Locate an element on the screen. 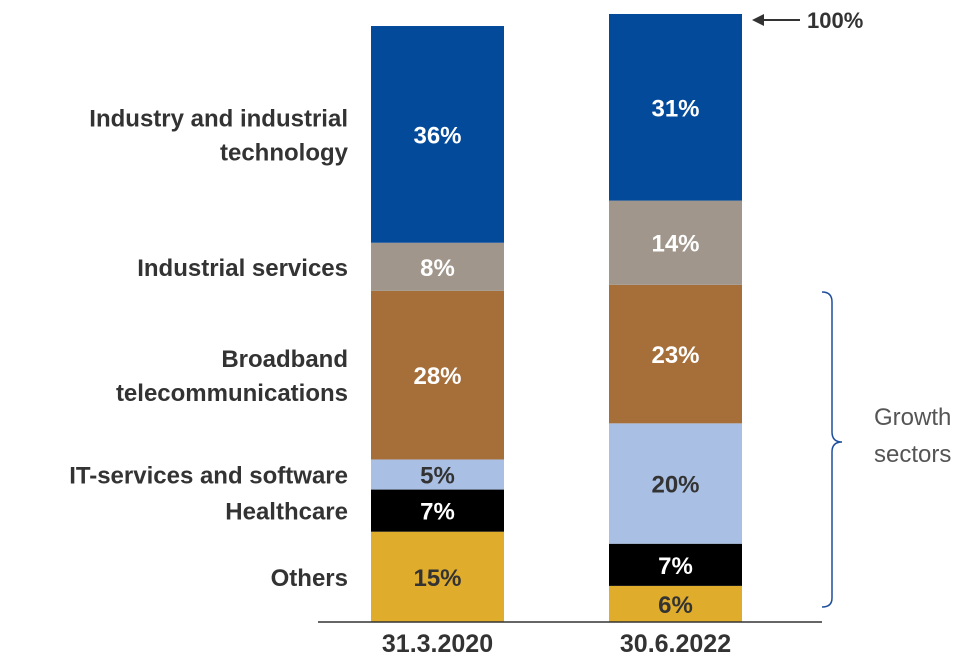 Image resolution: width=980 pixels, height=662 pixels. data-label-it-services-and-software-2: 20% is located at coordinates (675, 485).